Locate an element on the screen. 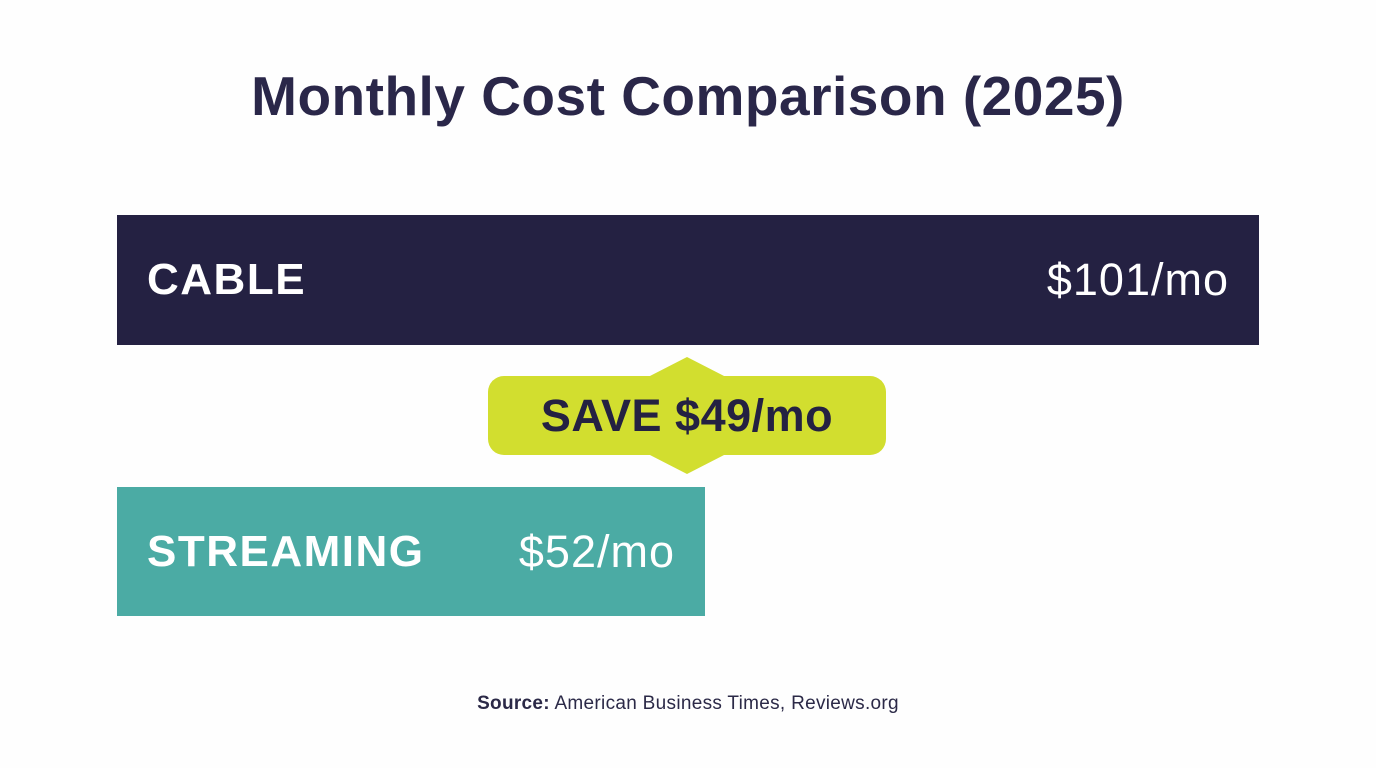 This screenshot has width=1376, height=768. streaming-bar: STREAMING $52/mo is located at coordinates (411, 551).